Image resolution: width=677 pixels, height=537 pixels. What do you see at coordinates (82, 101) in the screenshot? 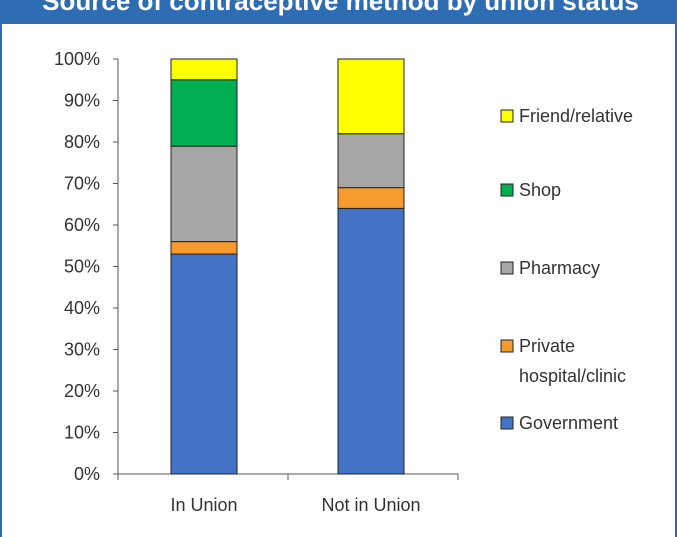
I see `y-tick-label: 90%` at bounding box center [82, 101].